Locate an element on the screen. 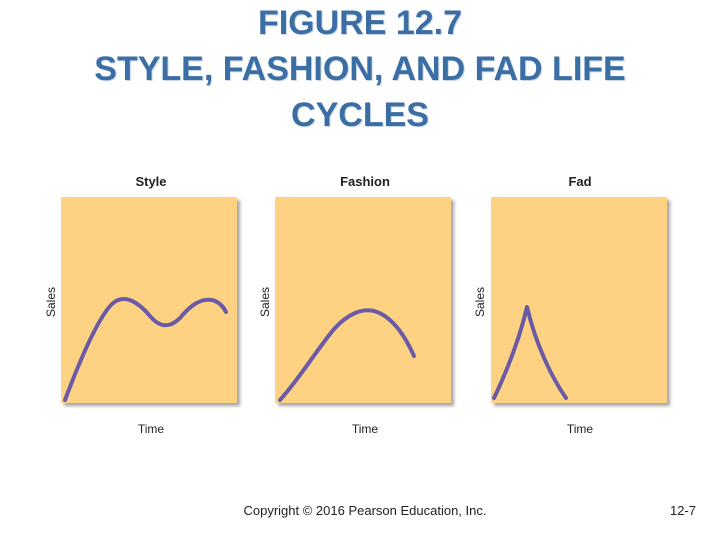  fashion-curve is located at coordinates (347, 355).